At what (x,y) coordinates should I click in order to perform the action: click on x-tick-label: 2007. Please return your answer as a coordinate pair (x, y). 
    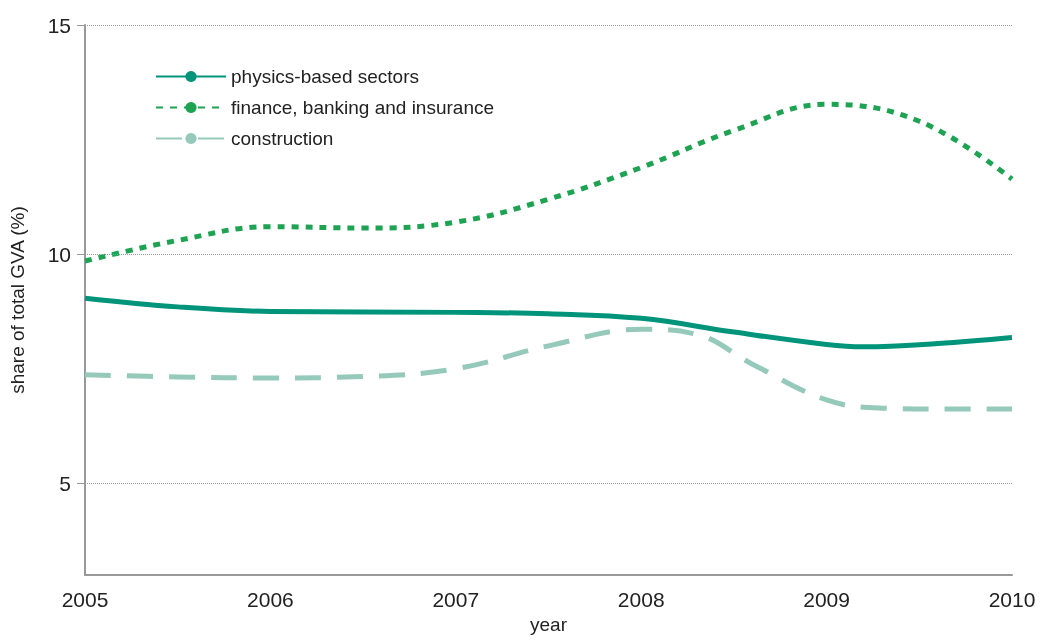
    Looking at the image, I should click on (456, 599).